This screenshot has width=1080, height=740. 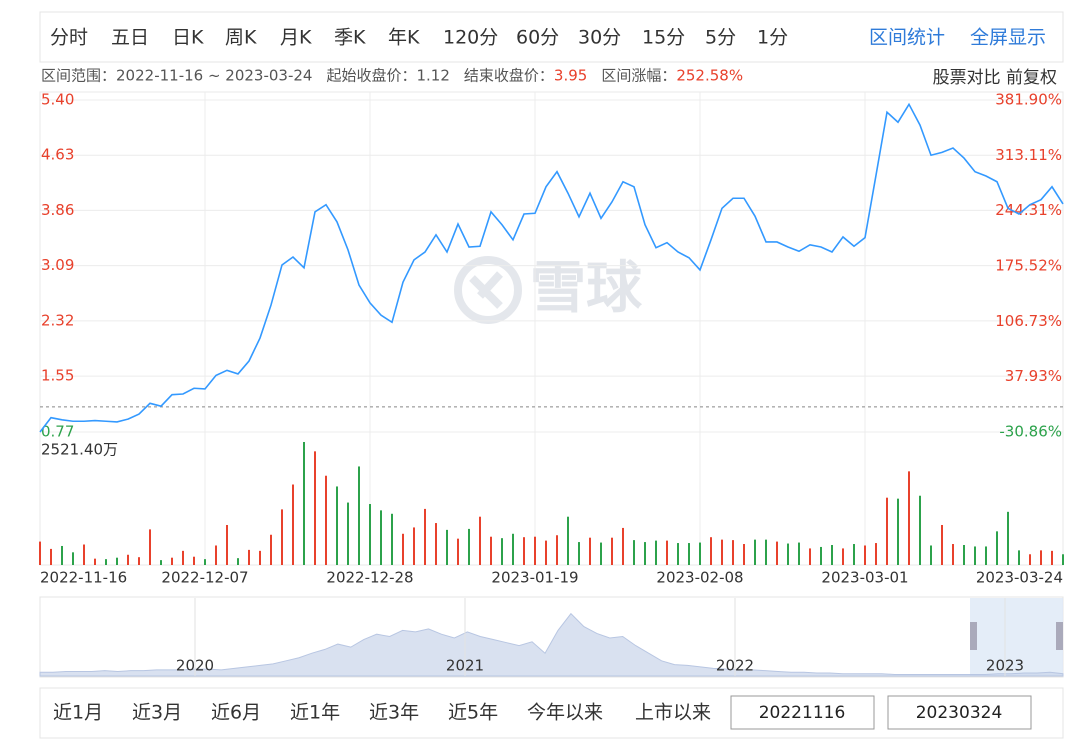 I want to click on toolbar-tab: 60分, so click(x=537, y=38).